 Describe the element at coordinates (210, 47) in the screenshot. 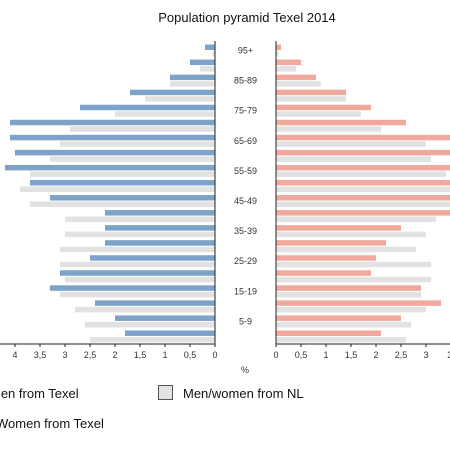

I see `left-bar-texel-95+` at that location.